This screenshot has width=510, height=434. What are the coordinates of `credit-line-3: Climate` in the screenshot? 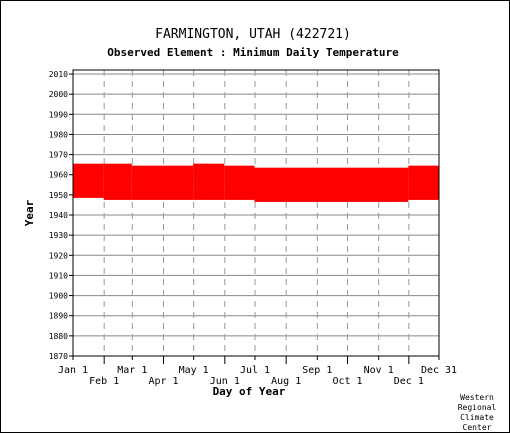 It's located at (477, 417).